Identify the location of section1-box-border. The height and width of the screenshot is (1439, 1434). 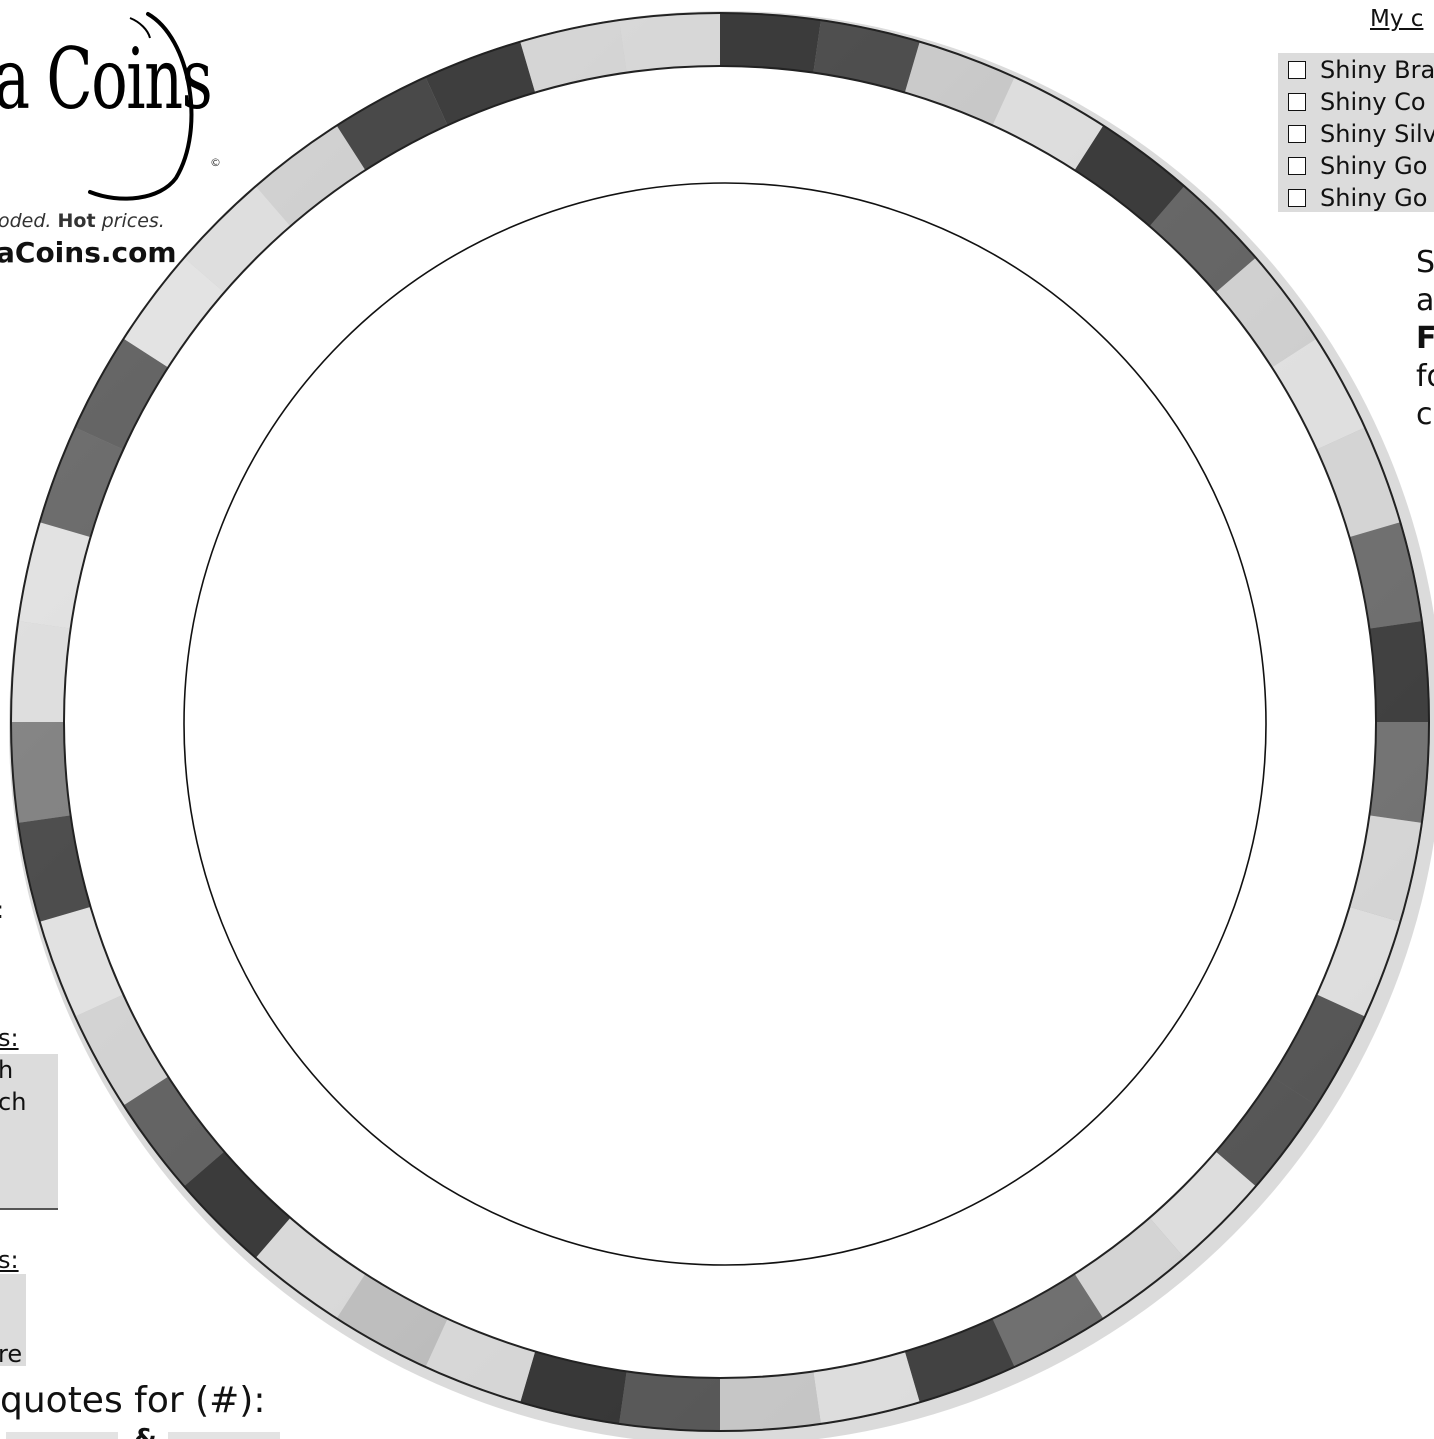
(29, 1209).